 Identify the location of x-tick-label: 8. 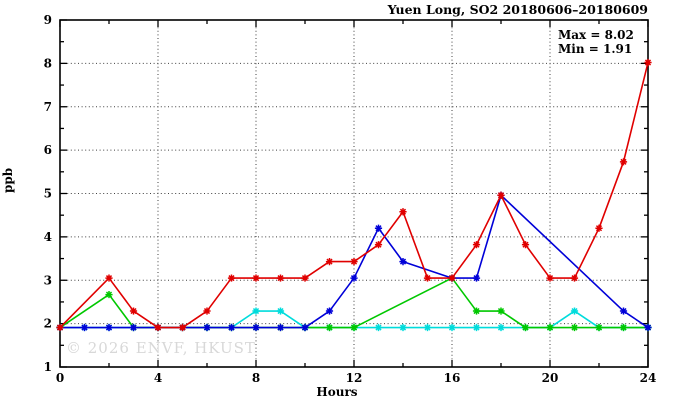
(256, 378).